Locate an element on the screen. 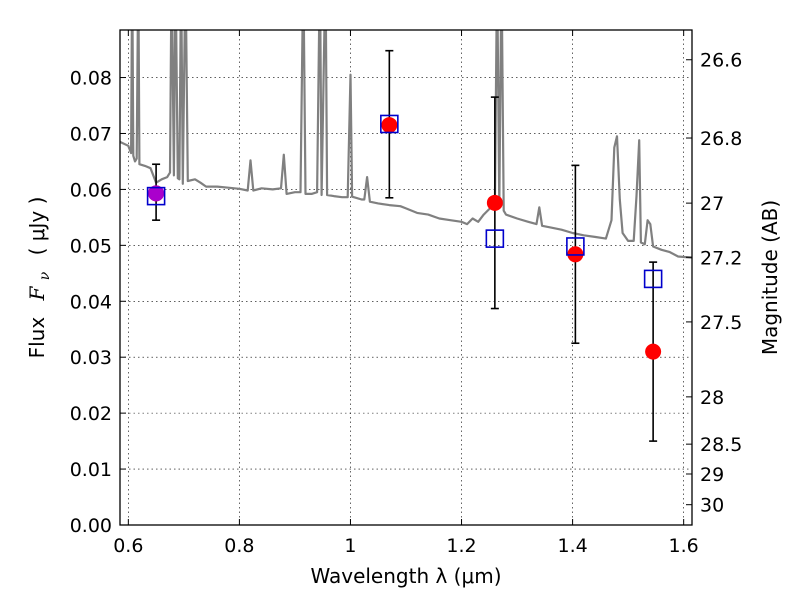  y-tick-label: 0.00 is located at coordinates (91, 526).